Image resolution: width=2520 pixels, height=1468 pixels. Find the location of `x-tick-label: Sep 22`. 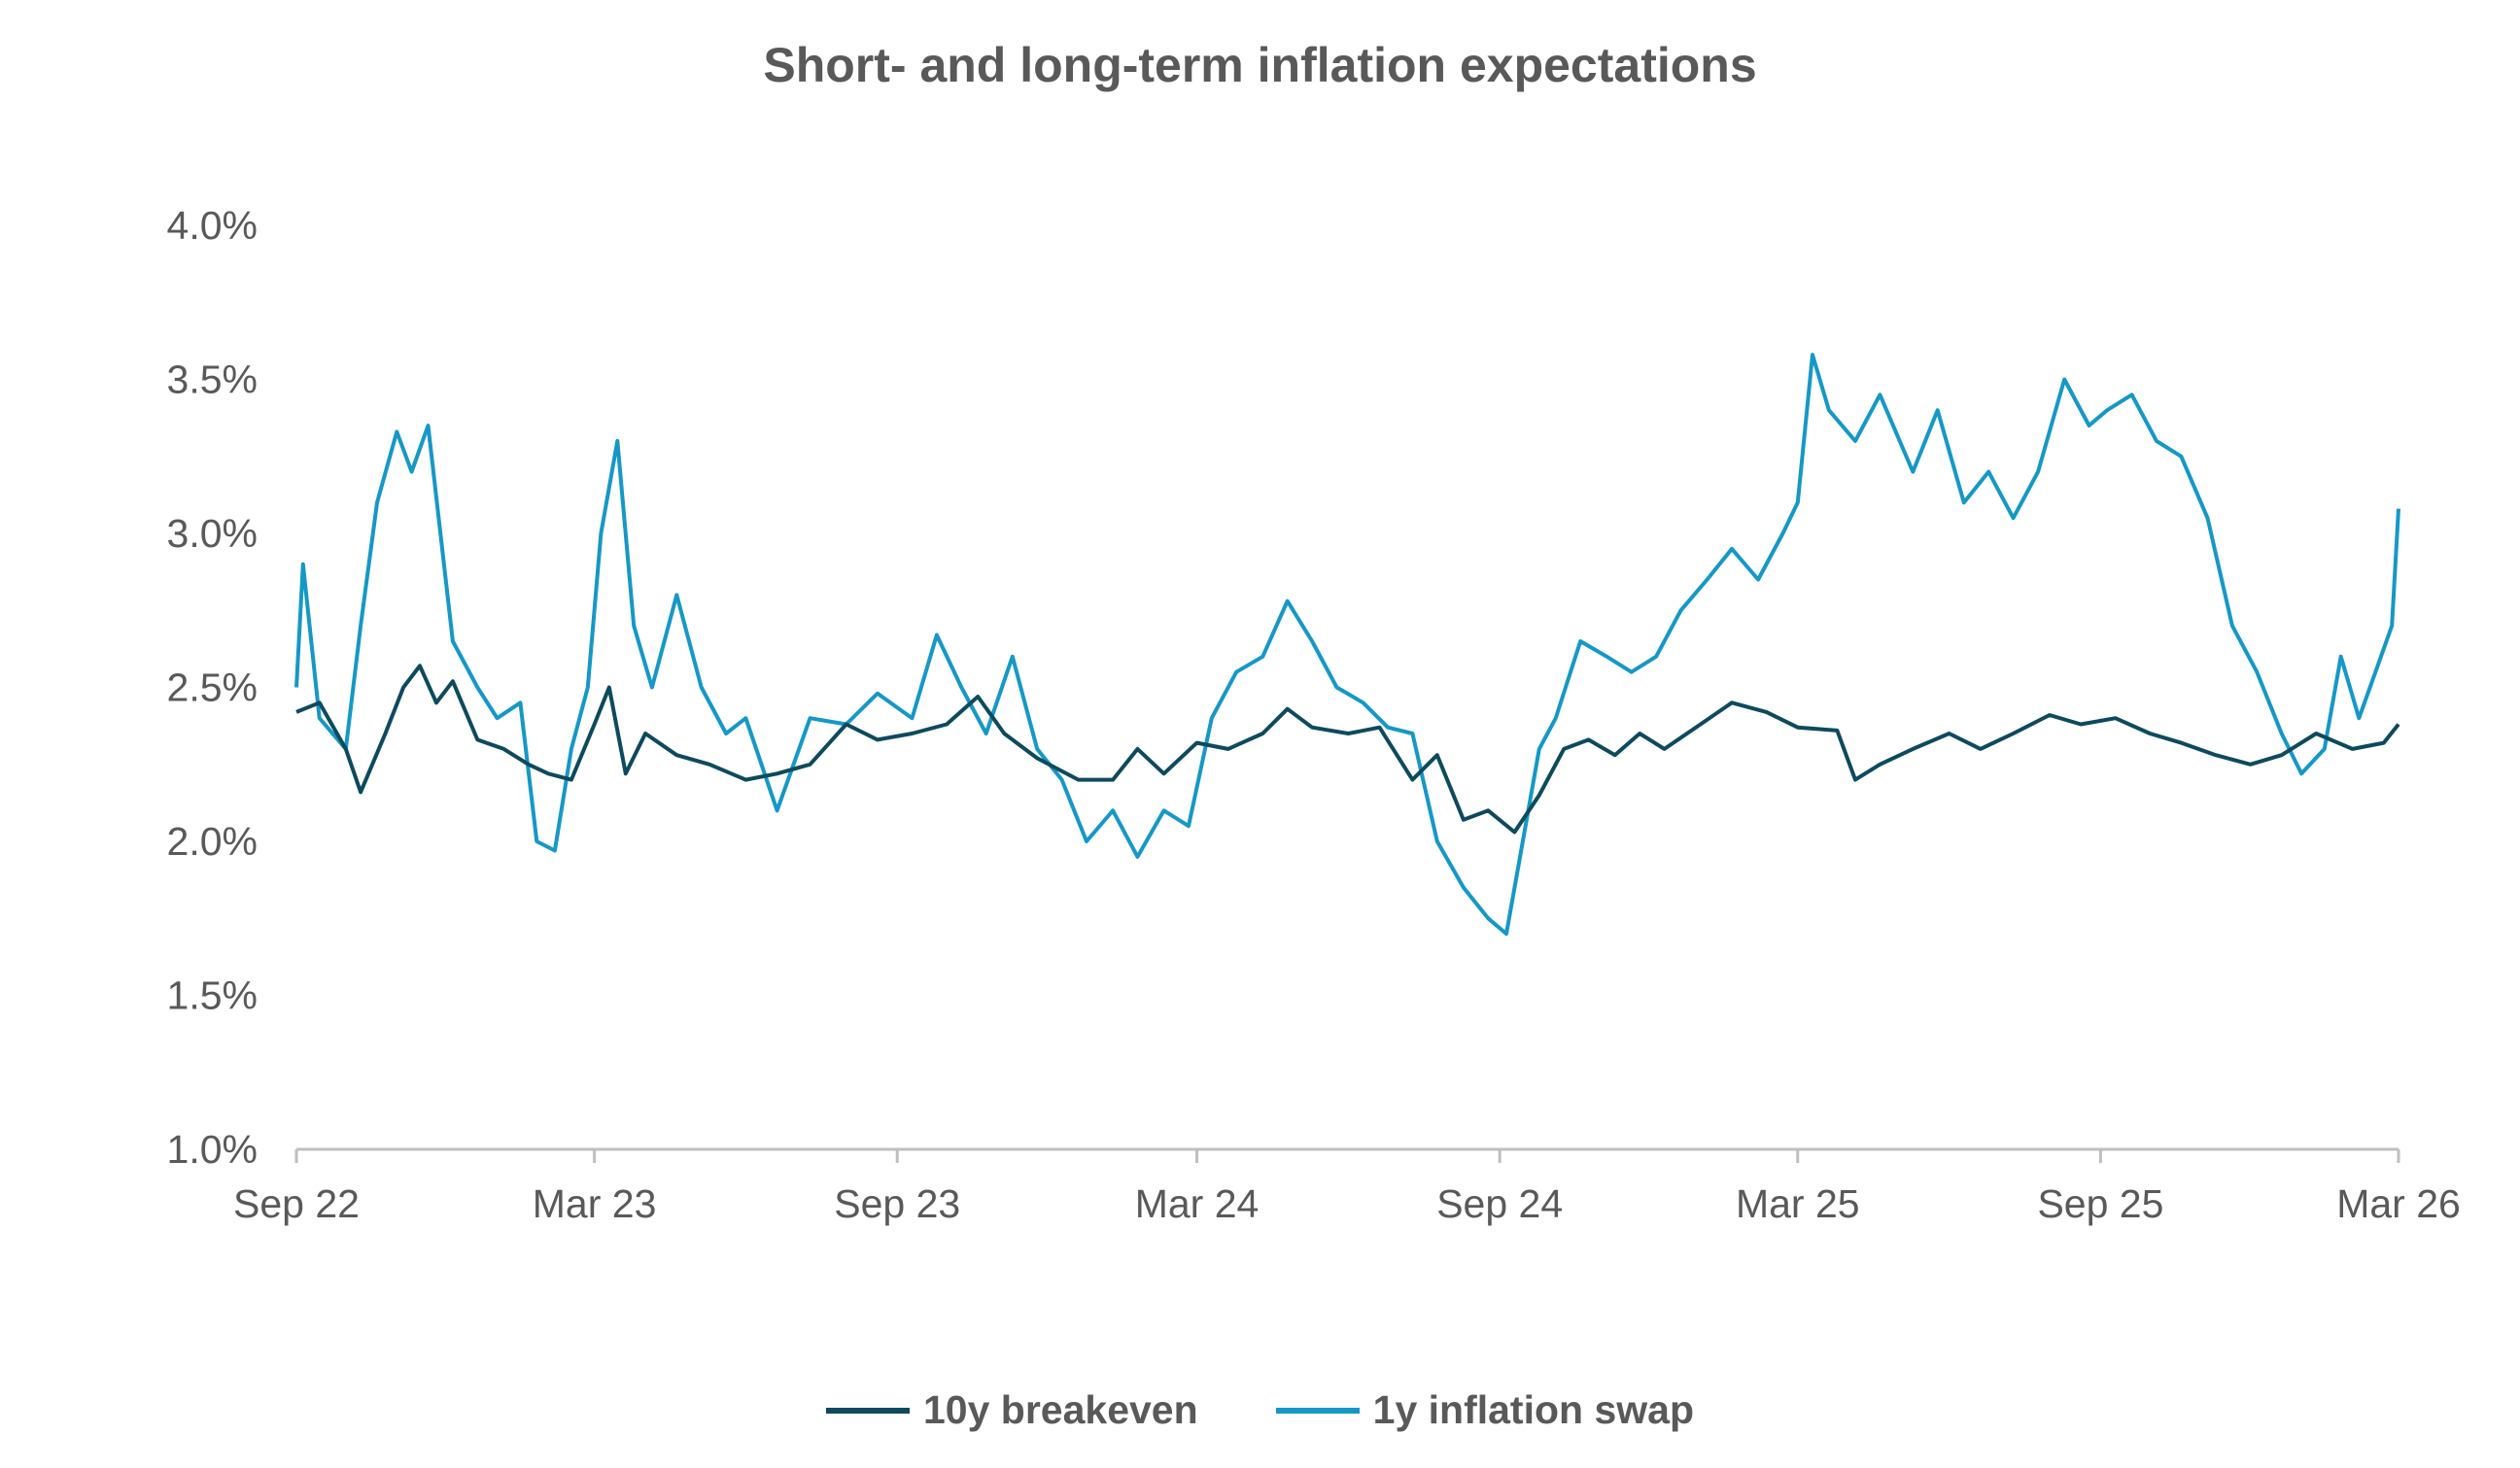

x-tick-label: Sep 22 is located at coordinates (296, 1203).